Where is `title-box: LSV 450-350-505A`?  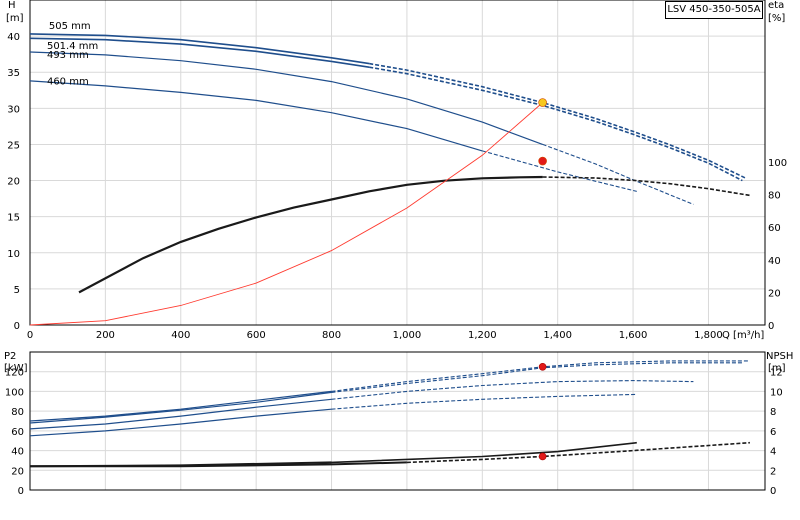
title-box: LSV 450-350-505A is located at coordinates (714, 10).